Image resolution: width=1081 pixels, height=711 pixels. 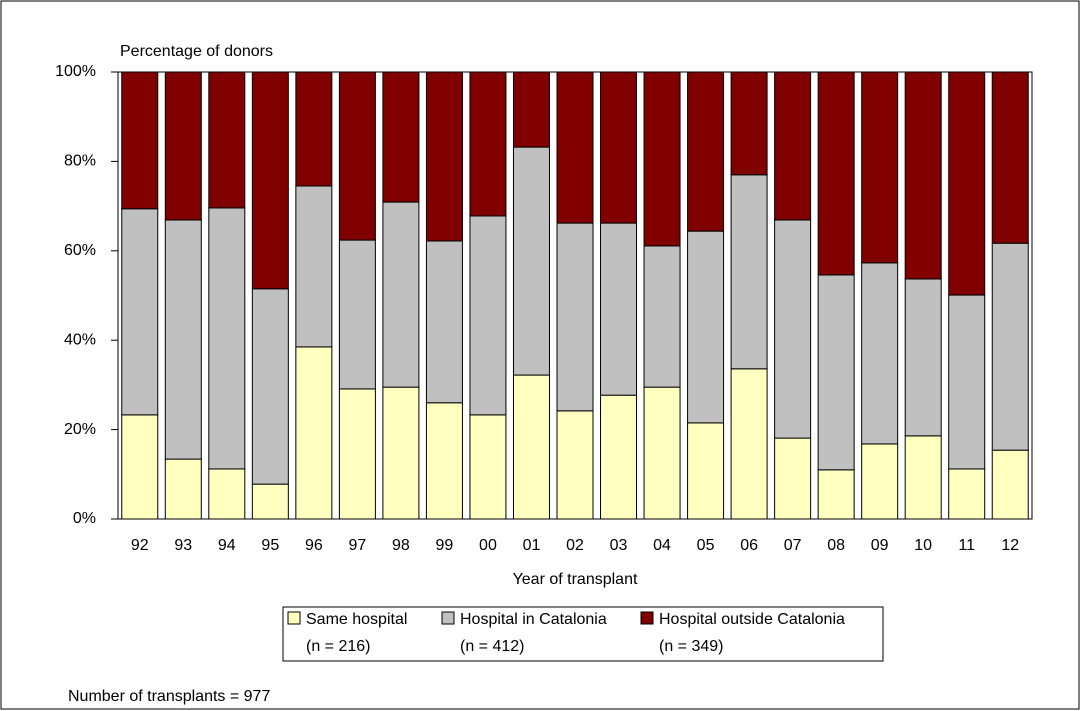 I want to click on x-tick-label: 06, so click(x=749, y=545).